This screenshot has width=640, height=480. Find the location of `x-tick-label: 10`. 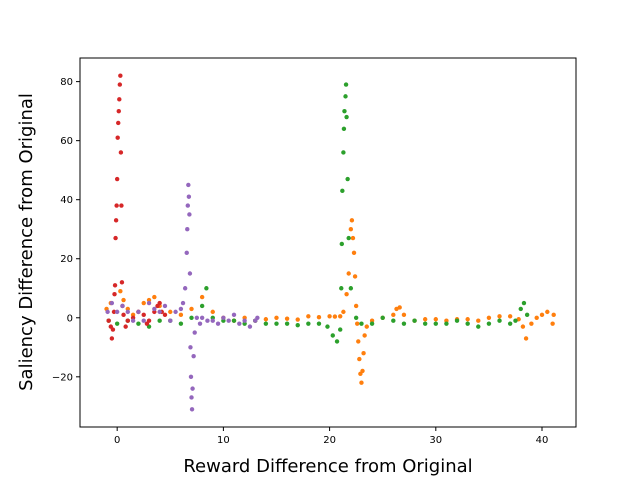

x-tick-label: 10 is located at coordinates (223, 440).